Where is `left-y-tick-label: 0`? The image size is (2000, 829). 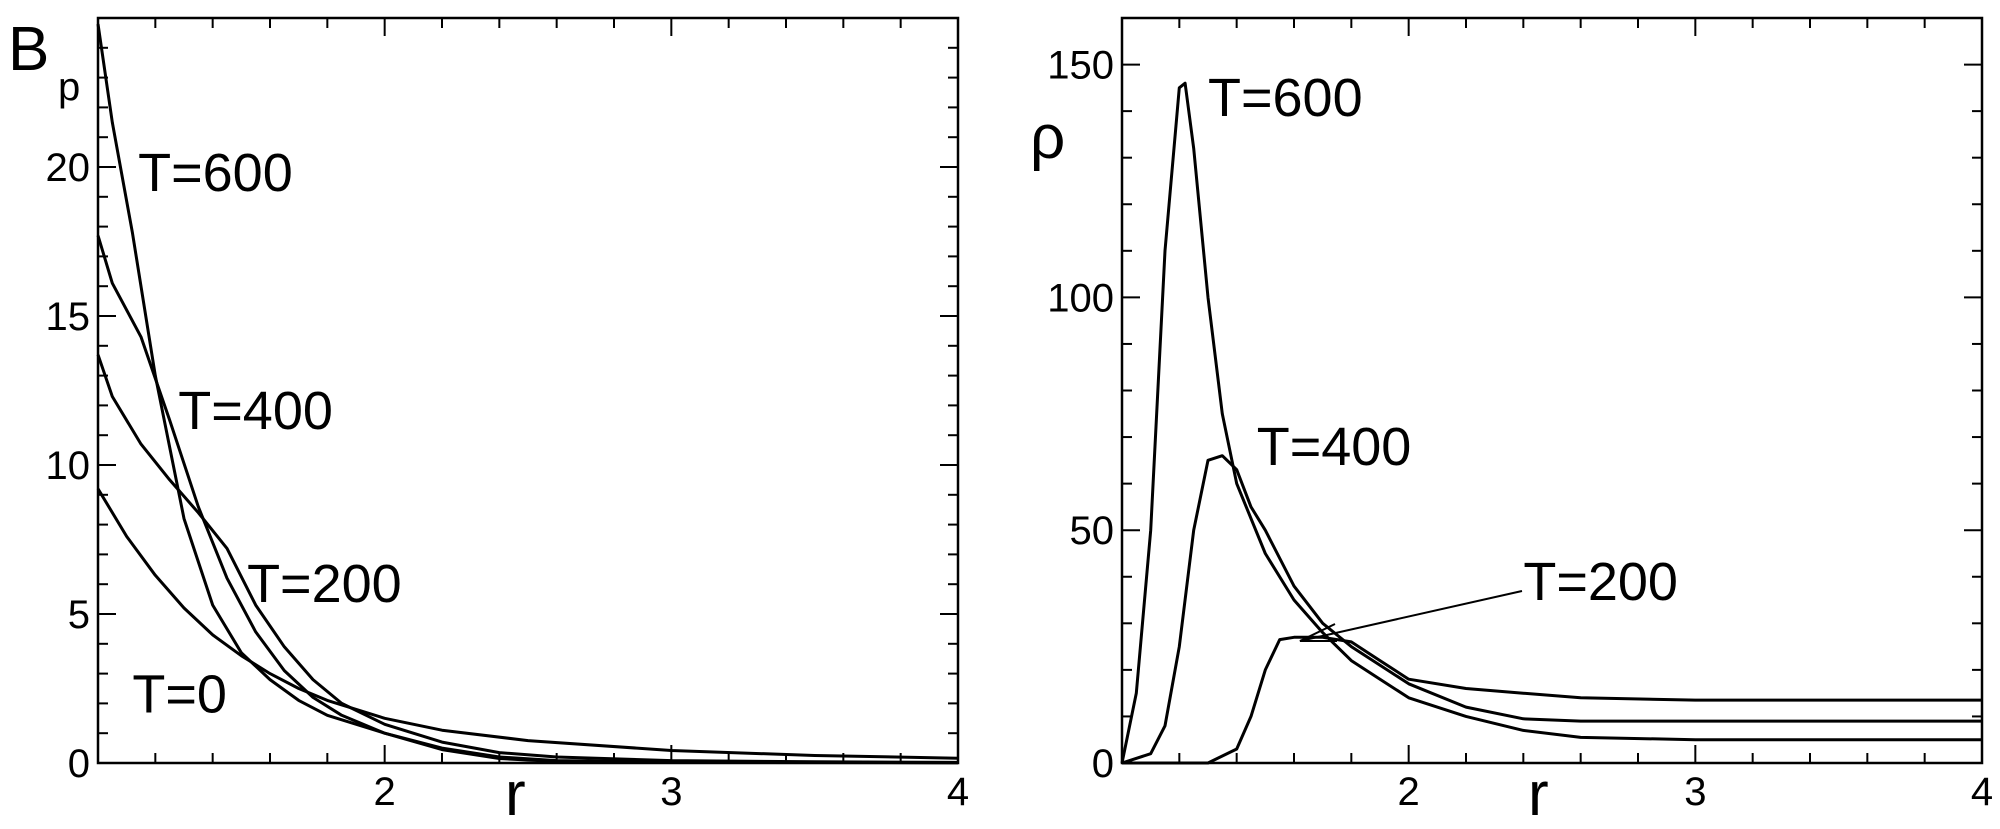 left-y-tick-label: 0 is located at coordinates (79, 764).